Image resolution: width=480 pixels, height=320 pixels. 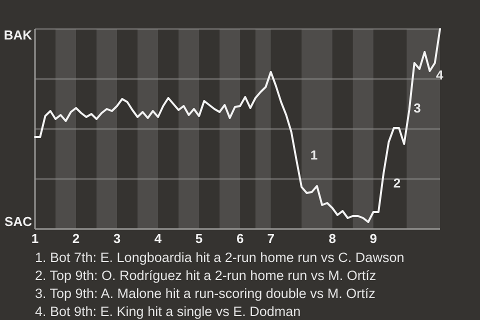 What do you see at coordinates (373, 238) in the screenshot?
I see `x-tick-label: 9` at bounding box center [373, 238].